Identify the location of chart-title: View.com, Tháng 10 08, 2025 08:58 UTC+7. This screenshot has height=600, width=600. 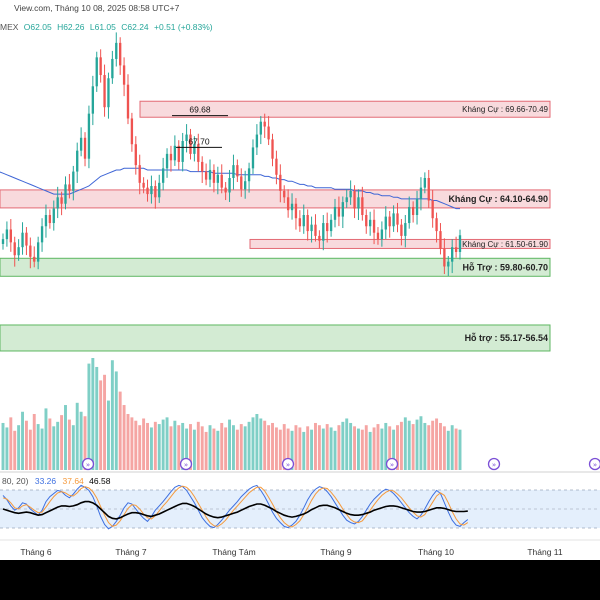
(97, 8).